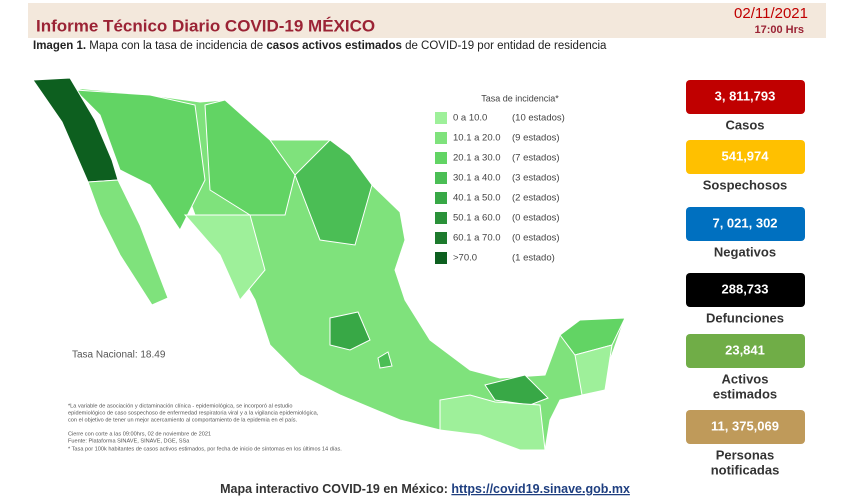 This screenshot has height=504, width=851. I want to click on legend-range: 50.1 a 60.0, so click(477, 218).